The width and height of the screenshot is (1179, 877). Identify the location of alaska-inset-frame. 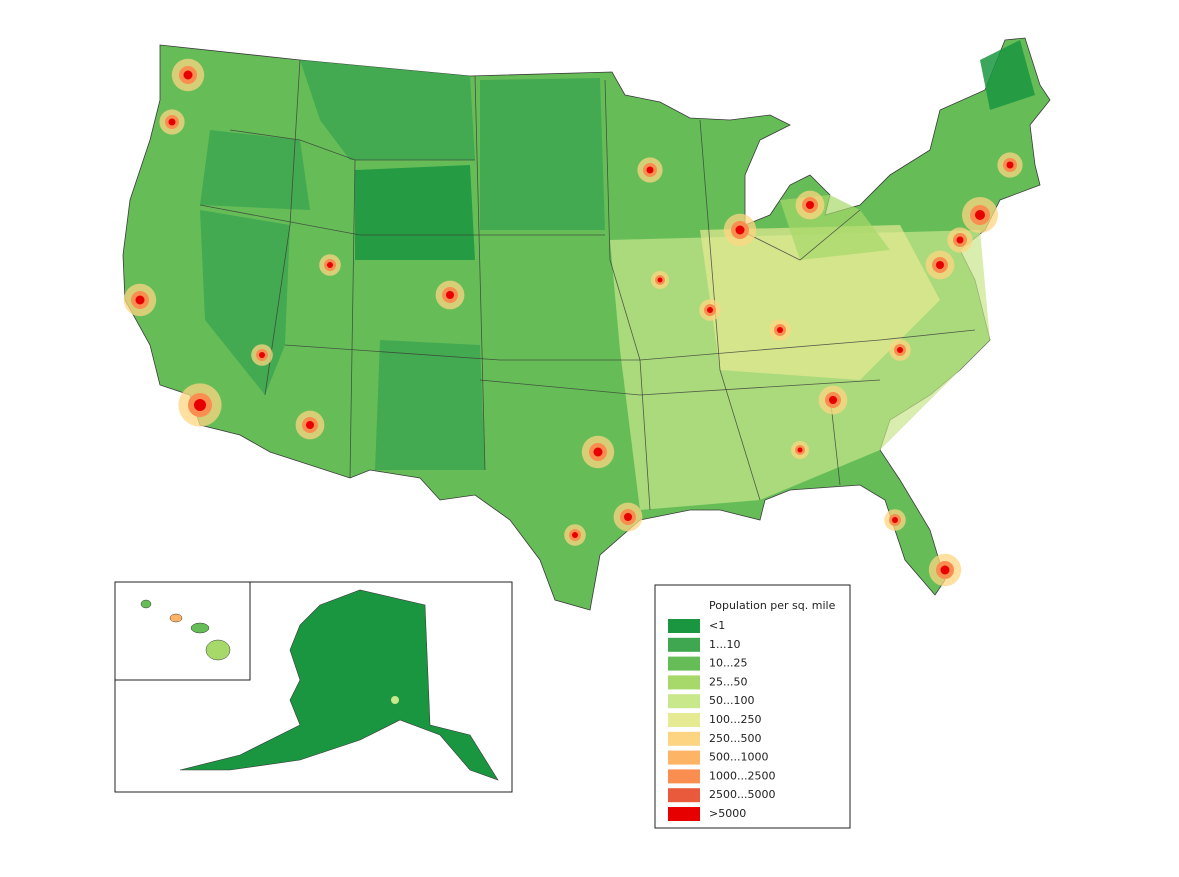
(313, 687).